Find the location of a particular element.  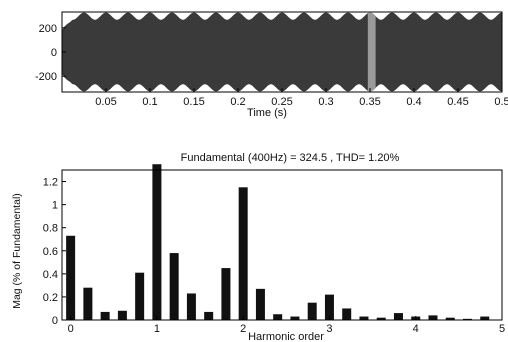

time-tick-label: 0.3 is located at coordinates (325, 102).